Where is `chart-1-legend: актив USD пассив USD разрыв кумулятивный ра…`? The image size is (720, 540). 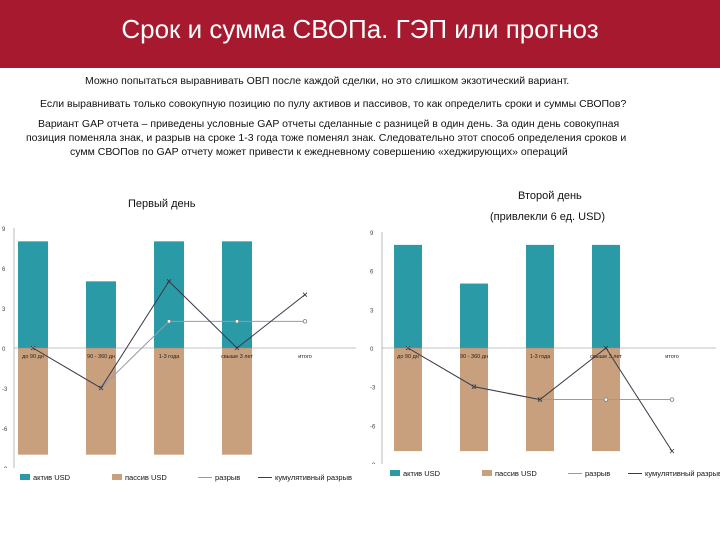
chart-1-legend: актив USD пассив USD разрыв кумулятивный ра… is located at coordinates (192, 477).